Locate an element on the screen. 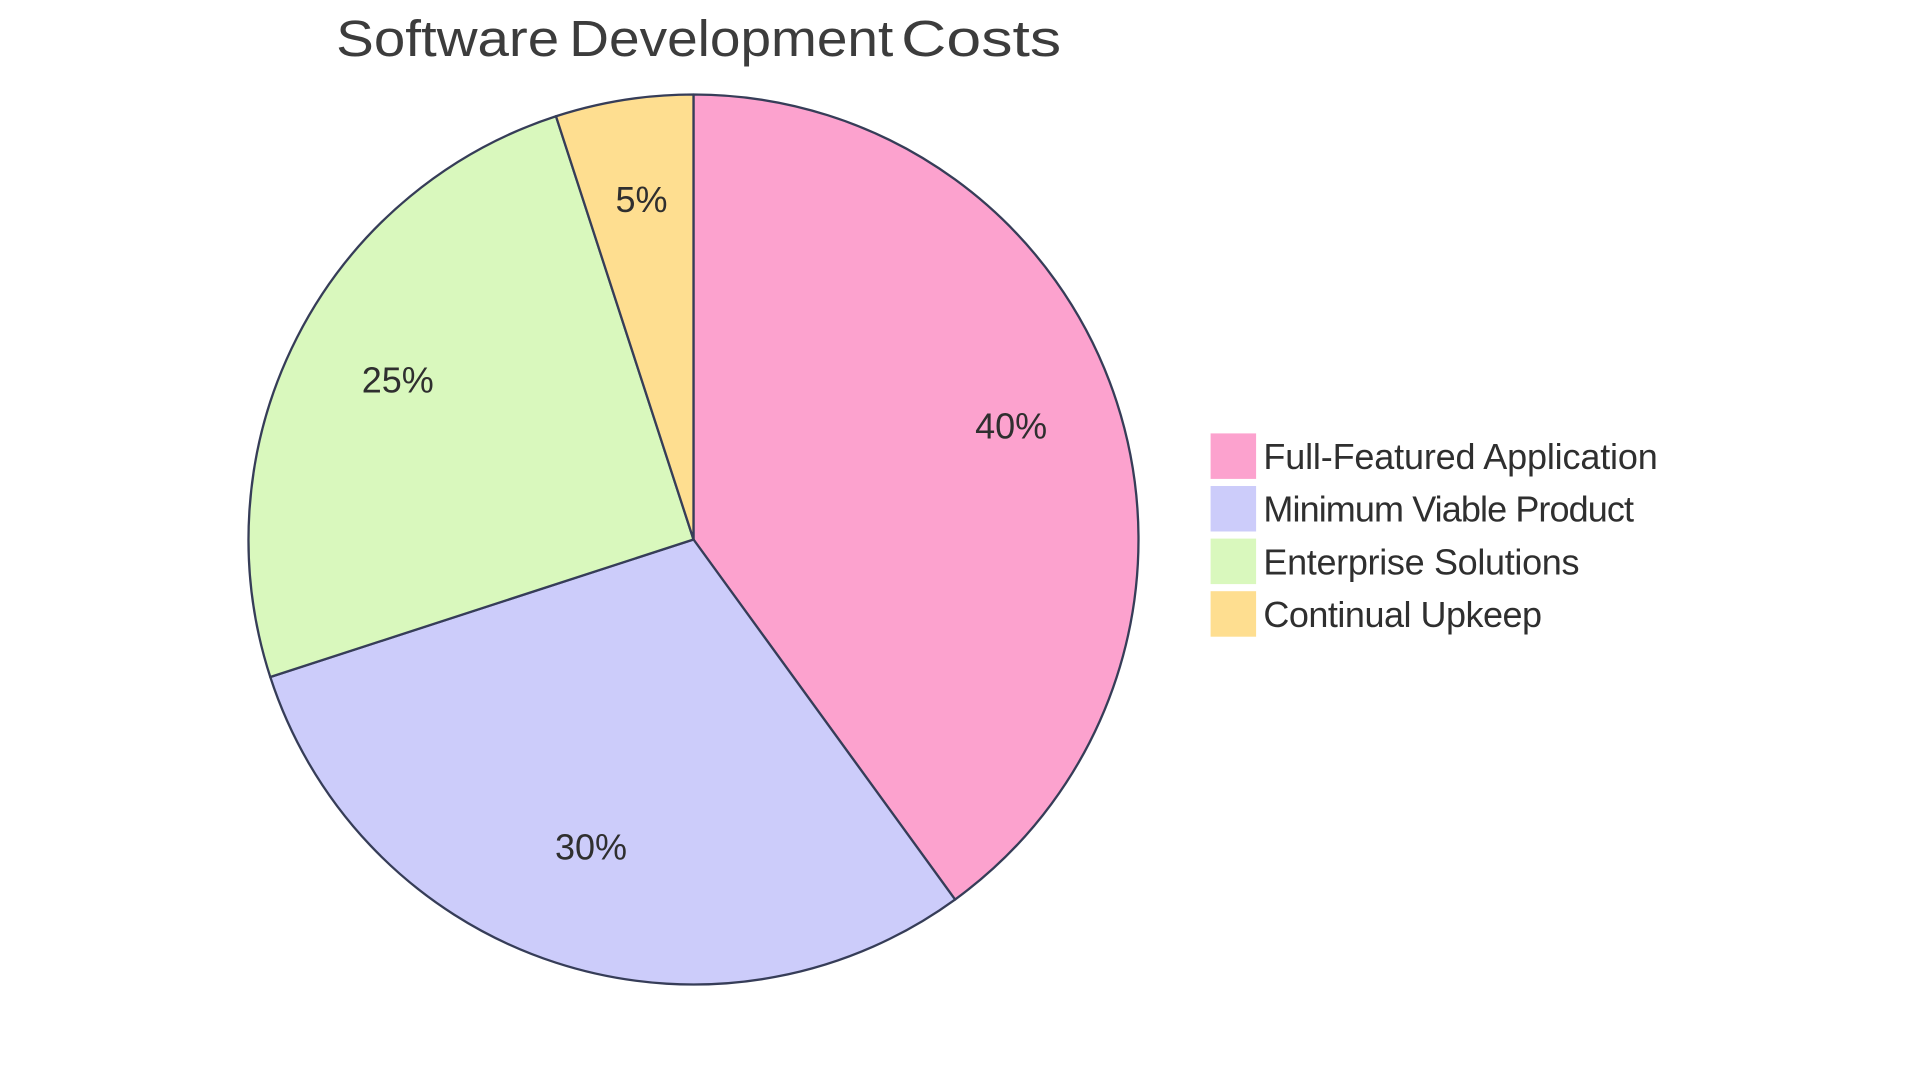  svg-text: Enterprise Solutions is located at coordinates (1421, 561).